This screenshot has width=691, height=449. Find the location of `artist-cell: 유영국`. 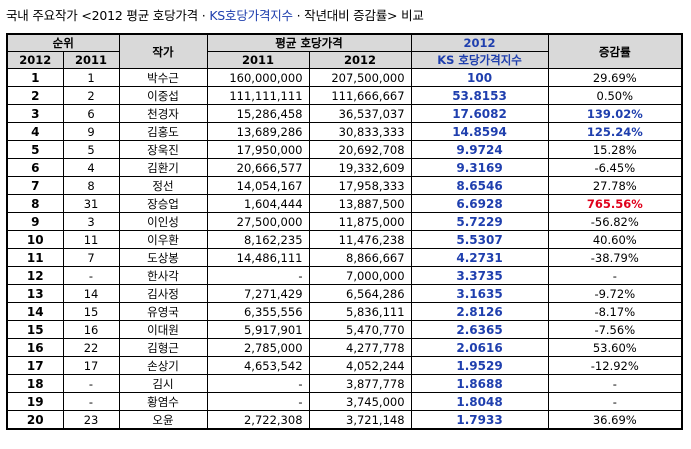

artist-cell: 유영국 is located at coordinates (163, 311).